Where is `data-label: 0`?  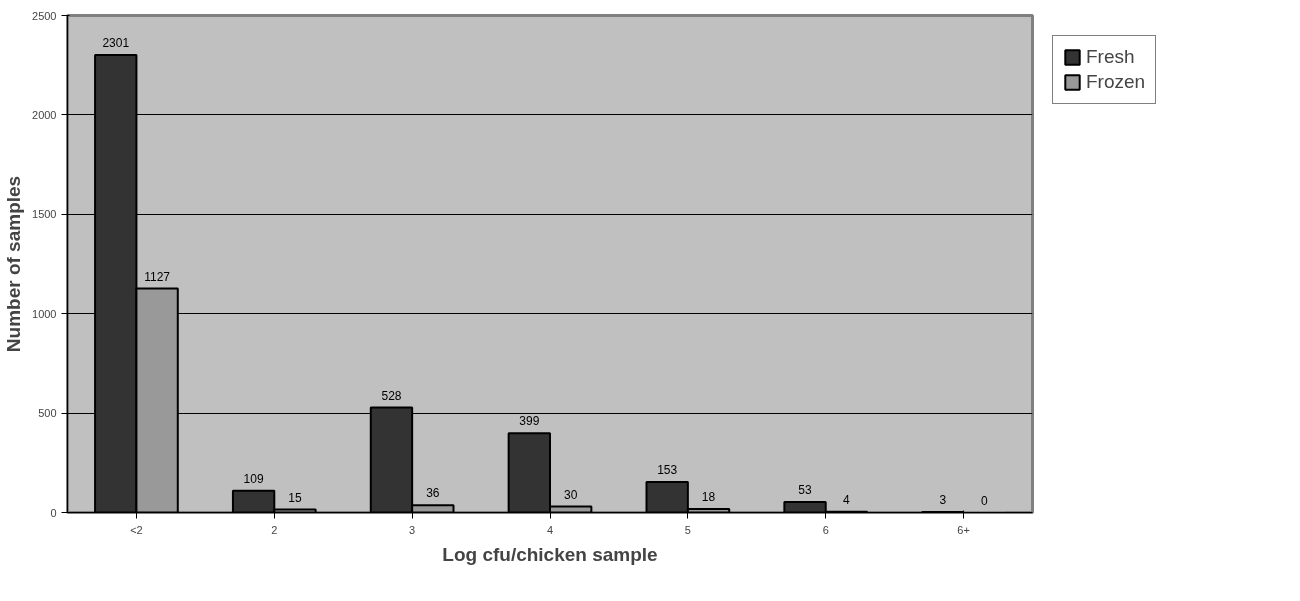 data-label: 0 is located at coordinates (984, 500).